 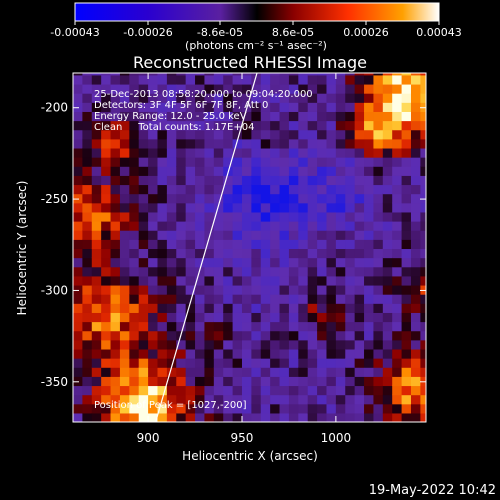 I want to click on colorbar-tick-0: -0.00043, so click(x=74, y=32).